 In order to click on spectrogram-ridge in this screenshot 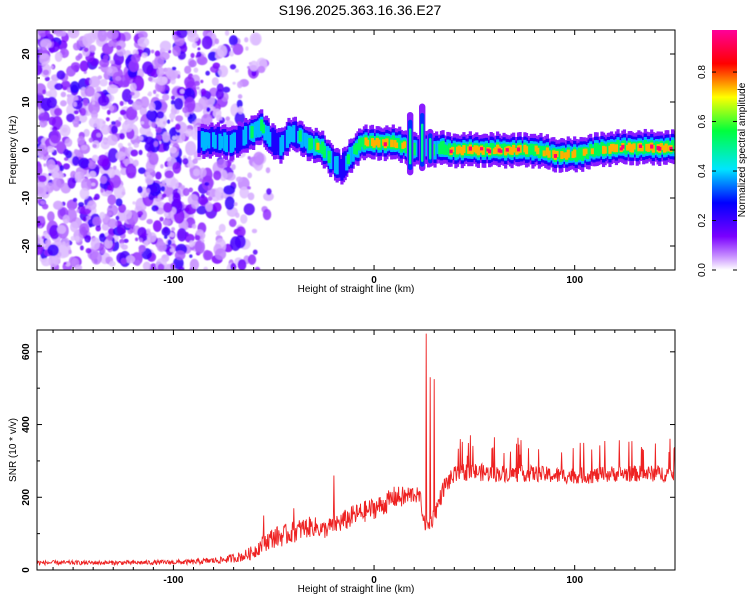, I will do `click(436, 144)`.